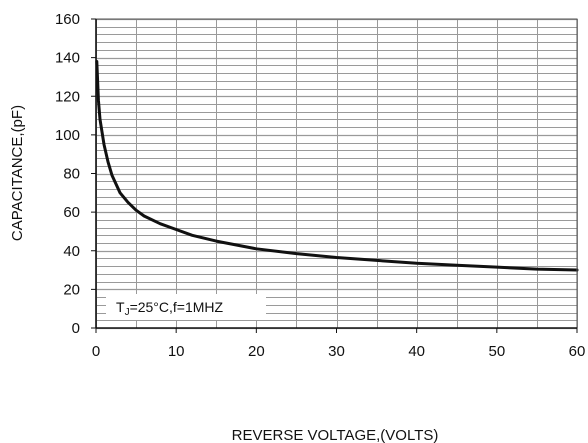 This screenshot has height=443, width=588. I want to click on y-tick-labels: 0 20 40 60 80 100 120 140 160, so click(75, 174).